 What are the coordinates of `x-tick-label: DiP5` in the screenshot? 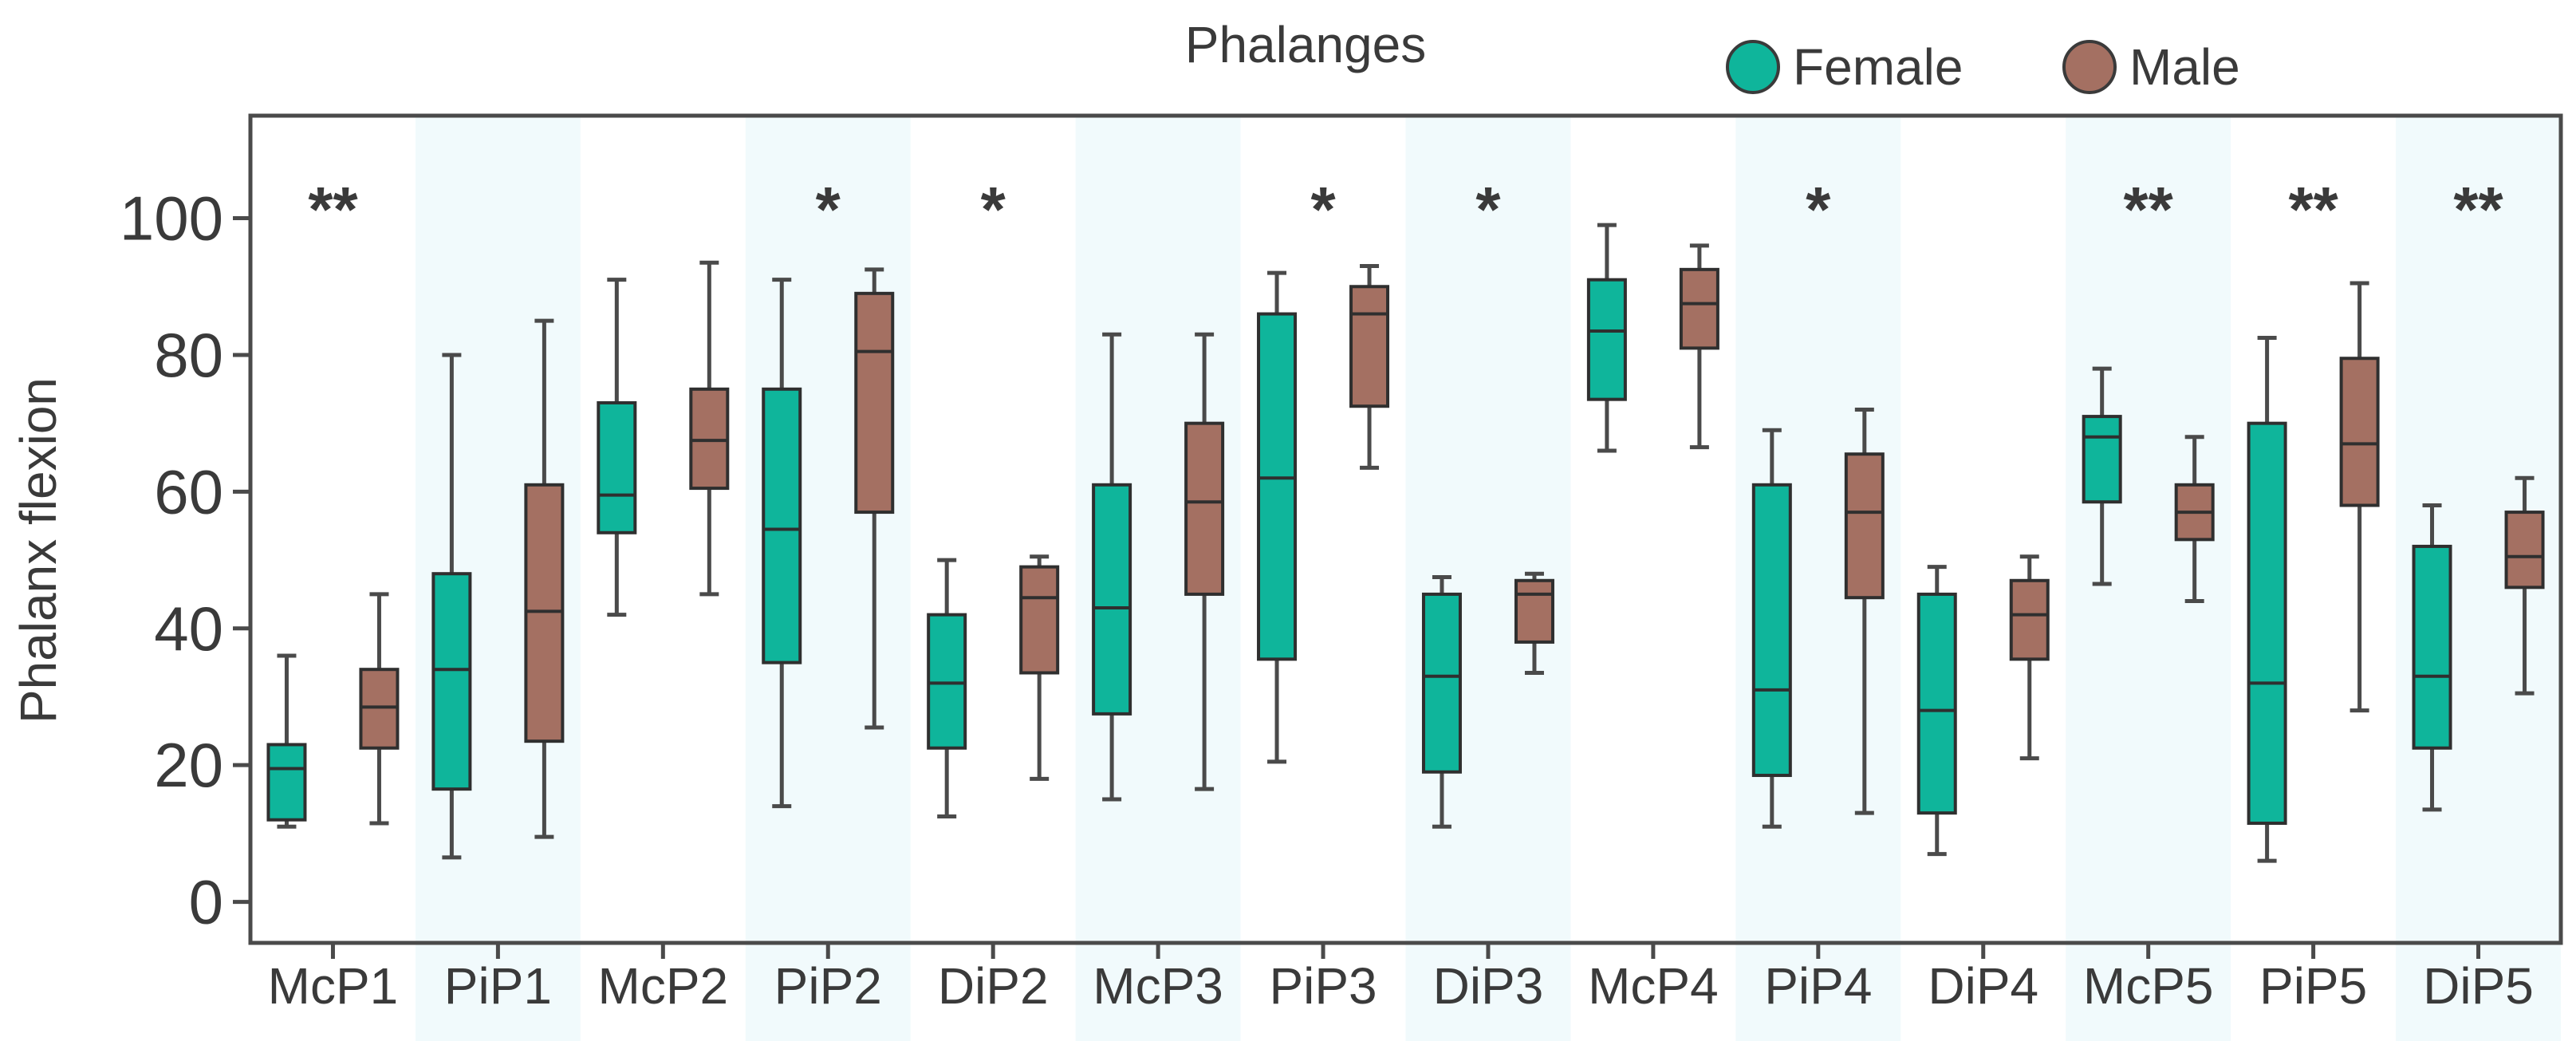 It's located at (2478, 986).